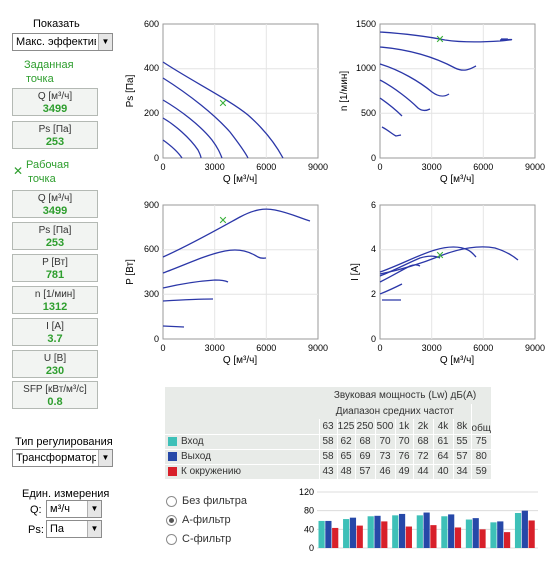  What do you see at coordinates (55, 236) in the screenshot?
I see `work-ps-box: Ps [Па] 253` at bounding box center [55, 236].